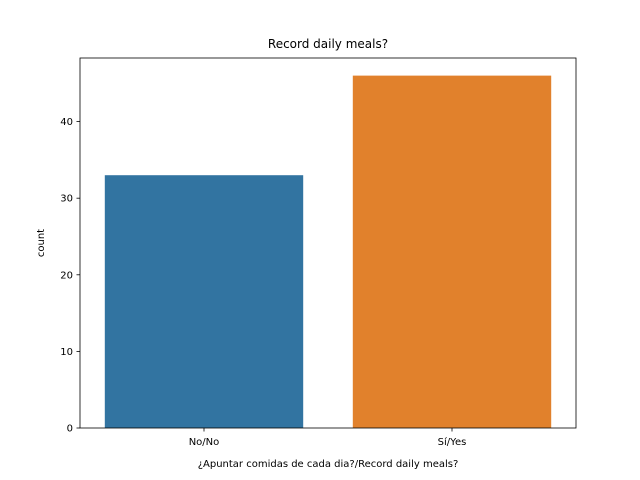 The image size is (640, 480). What do you see at coordinates (66, 275) in the screenshot?
I see `y-tick-label: 20` at bounding box center [66, 275].